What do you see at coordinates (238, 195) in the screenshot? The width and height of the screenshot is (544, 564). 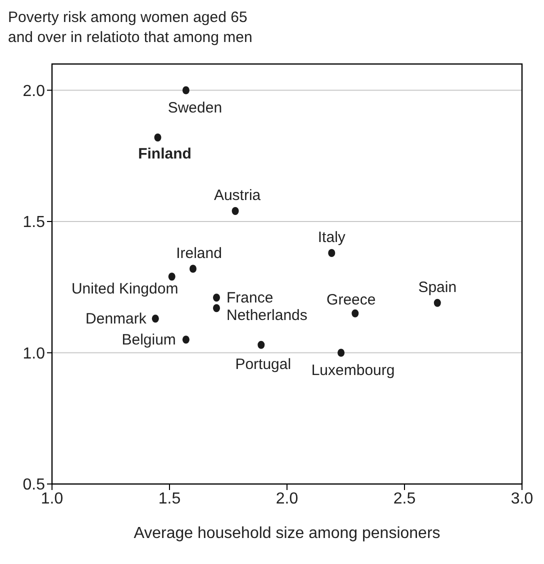 I see `annotation: Austria` at bounding box center [238, 195].